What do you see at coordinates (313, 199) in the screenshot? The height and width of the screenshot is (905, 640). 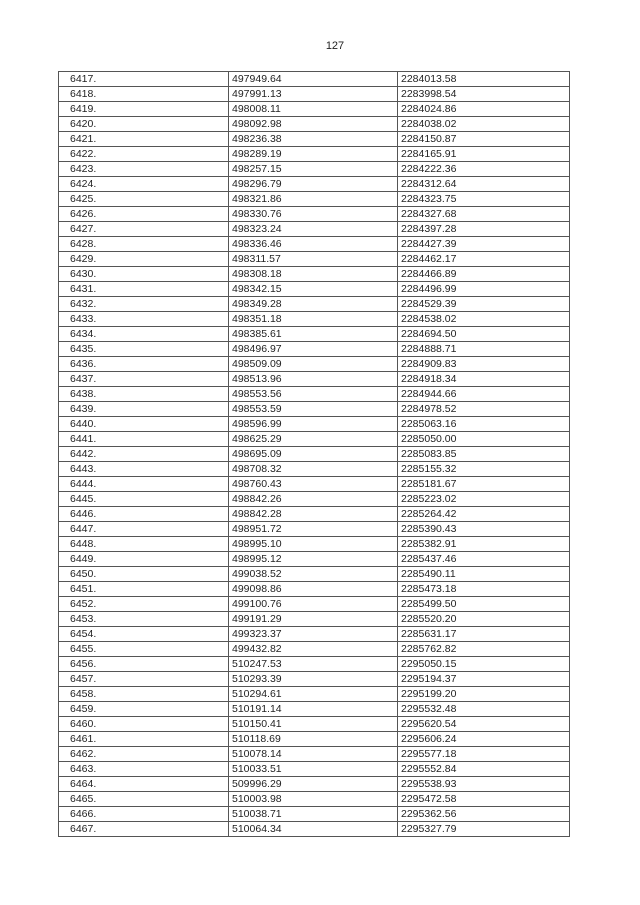 I see `x-coordinate-cell: 498321.86` at bounding box center [313, 199].